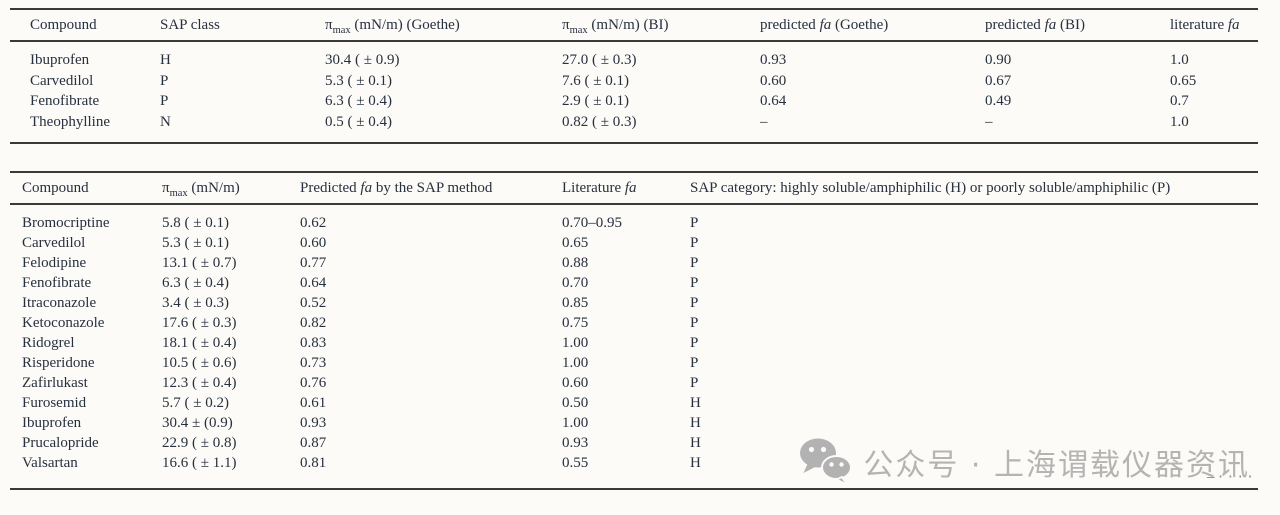 The image size is (1280, 515). Describe the element at coordinates (431, 188) in the screenshot. I see `column-header: Predicted fa by the SAP method` at that location.